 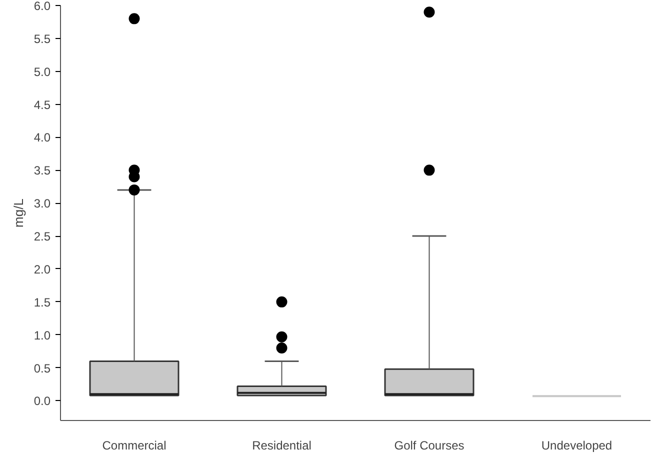 I want to click on y-tick-label: 4.5, so click(x=42, y=105).